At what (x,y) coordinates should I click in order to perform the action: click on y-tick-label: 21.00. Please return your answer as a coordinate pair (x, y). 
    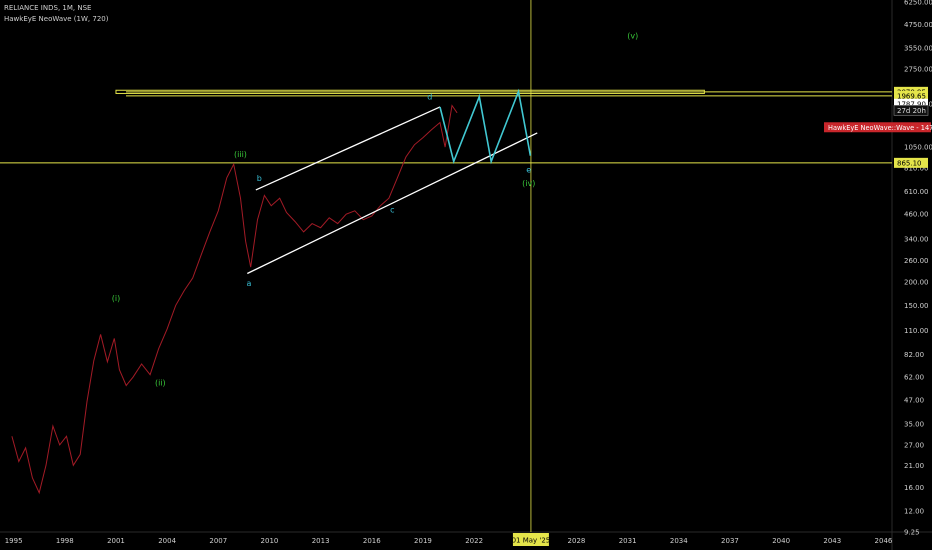
    Looking at the image, I should click on (914, 466).